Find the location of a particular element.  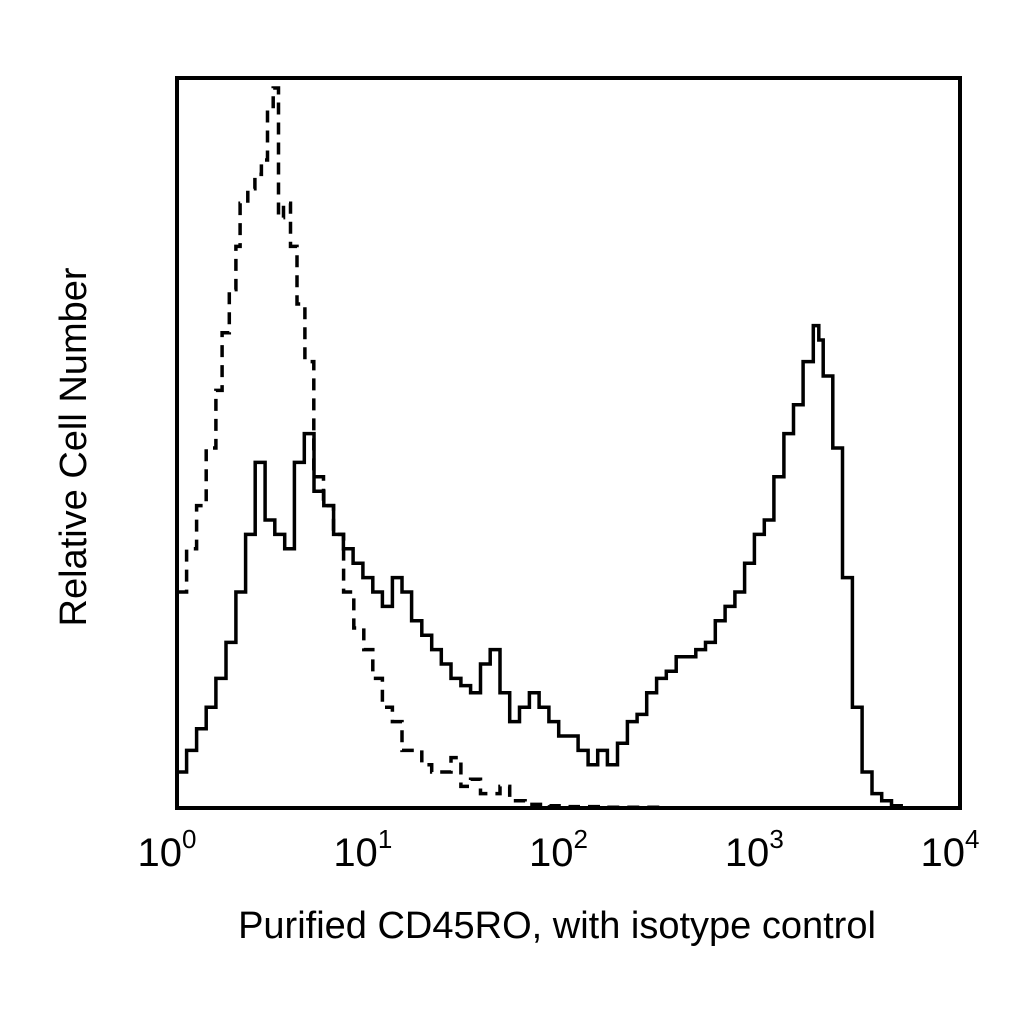

x-tick-label: 10¹ is located at coordinates (362, 849).